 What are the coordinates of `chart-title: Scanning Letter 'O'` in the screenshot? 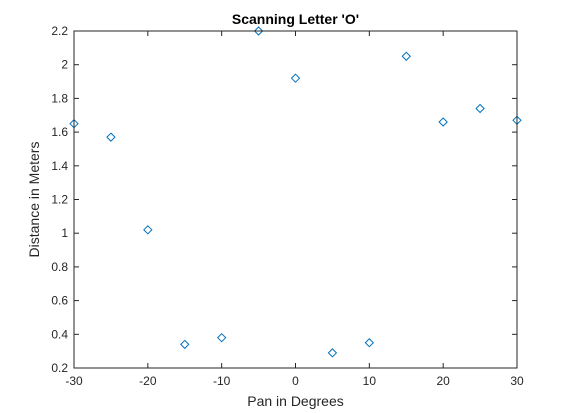 It's located at (295, 19).